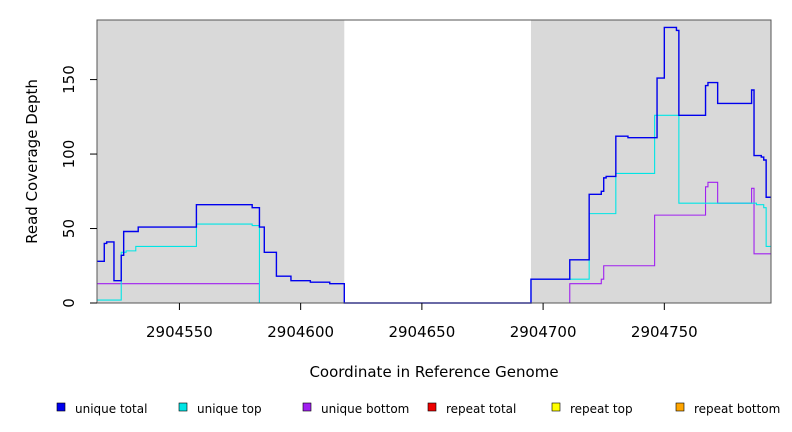 The height and width of the screenshot is (432, 792). What do you see at coordinates (422, 322) in the screenshot?
I see `x-axis: 2904550 2904600 2904650 2904700 2904750` at bounding box center [422, 322].